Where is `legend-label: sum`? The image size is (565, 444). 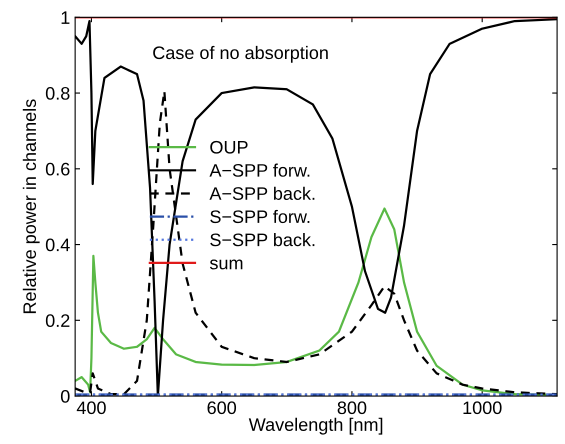
legend-label: sum is located at coordinates (226, 265).